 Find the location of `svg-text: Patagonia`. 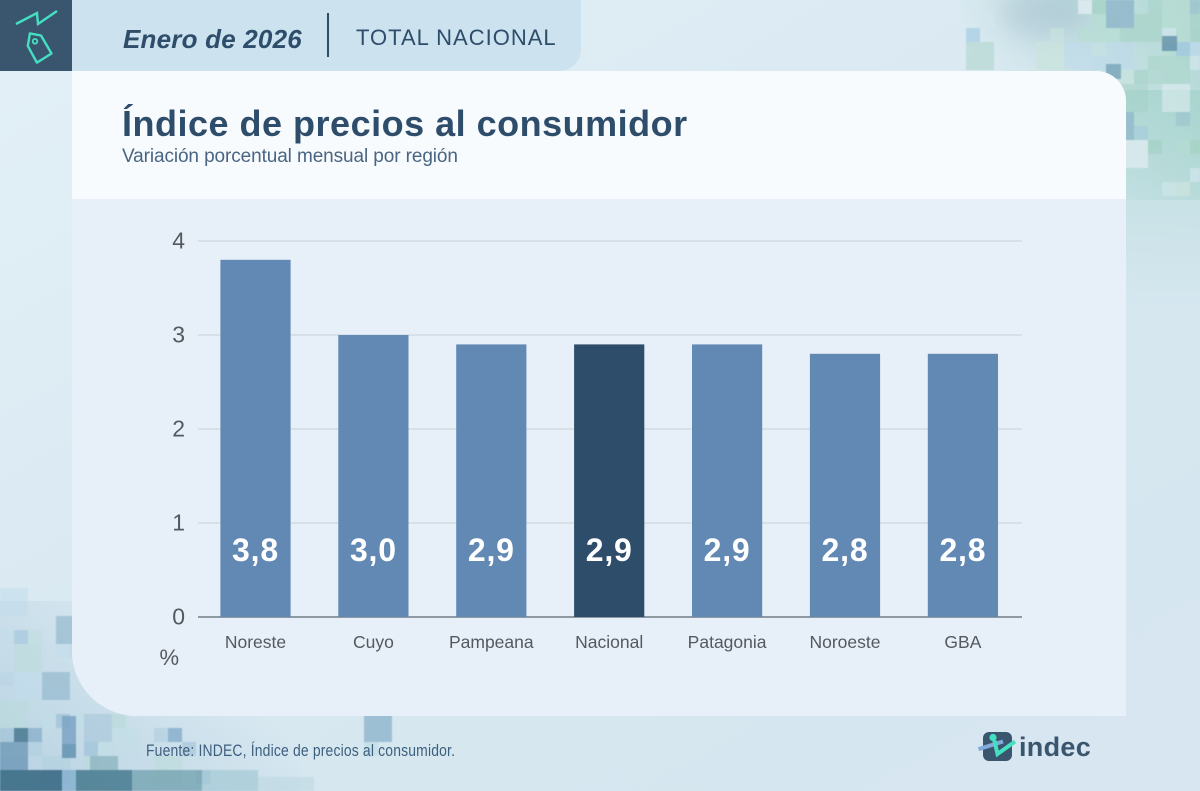

svg-text: Patagonia is located at coordinates (727, 642).